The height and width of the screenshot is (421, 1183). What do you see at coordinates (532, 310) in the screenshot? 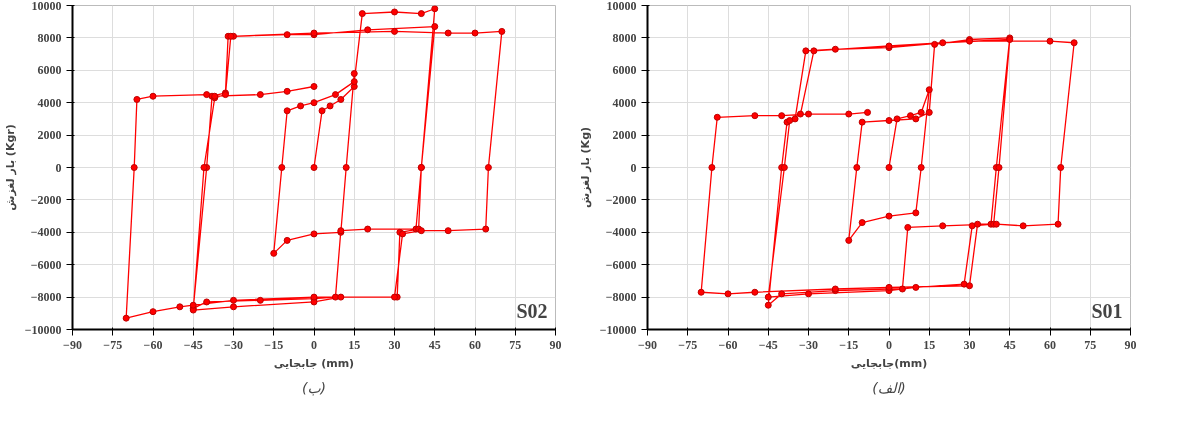
I see `annotation: S02` at bounding box center [532, 310].